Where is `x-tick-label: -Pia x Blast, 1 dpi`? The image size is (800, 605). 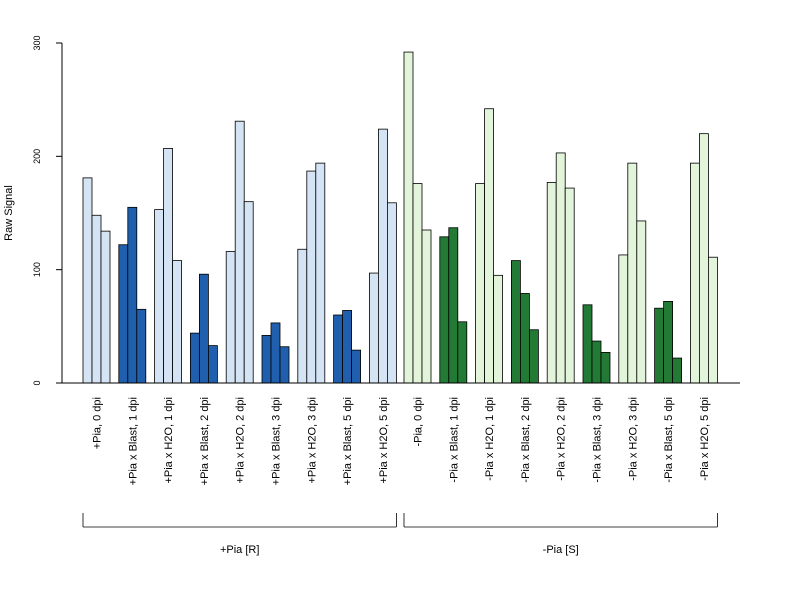
x-tick-label: -Pia x Blast, 1 dpi is located at coordinates (454, 440).